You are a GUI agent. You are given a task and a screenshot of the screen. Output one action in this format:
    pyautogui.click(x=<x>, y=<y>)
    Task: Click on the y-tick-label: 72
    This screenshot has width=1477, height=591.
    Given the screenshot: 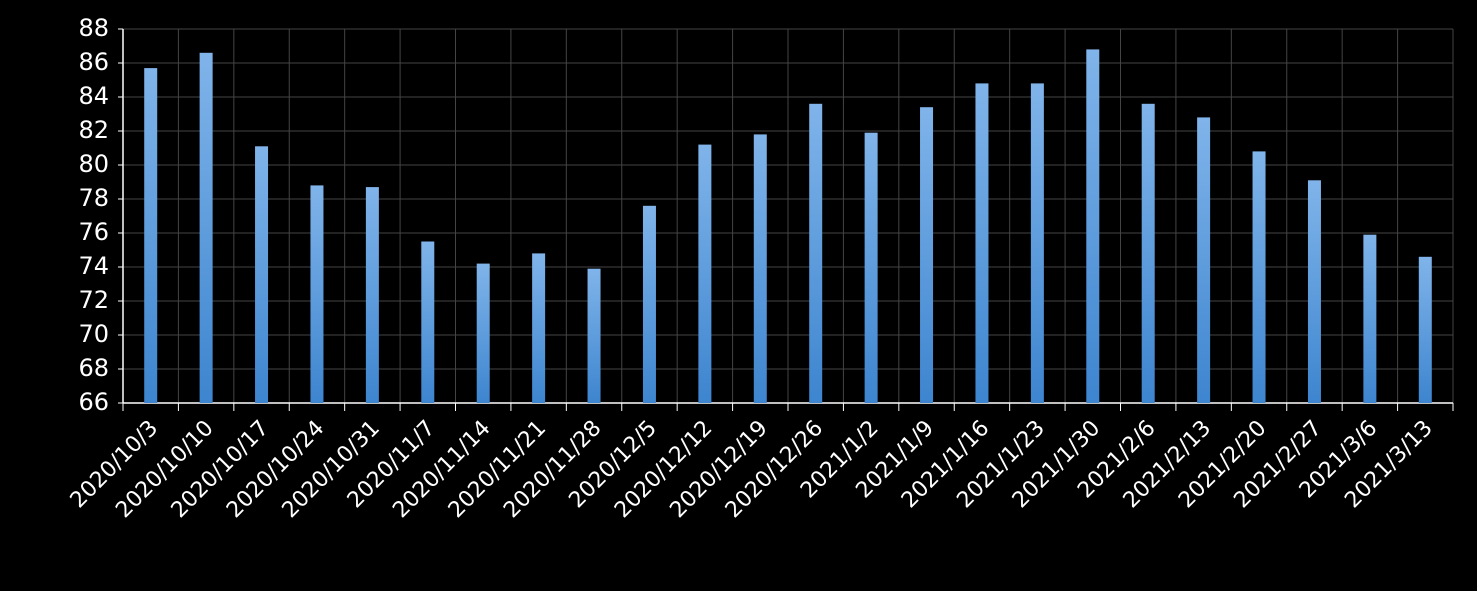 What is the action you would take?
    pyautogui.click(x=93, y=300)
    